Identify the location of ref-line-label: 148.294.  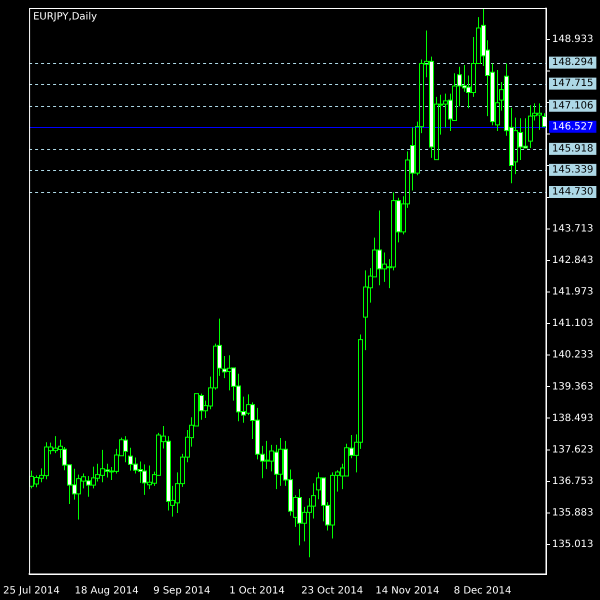
(573, 62).